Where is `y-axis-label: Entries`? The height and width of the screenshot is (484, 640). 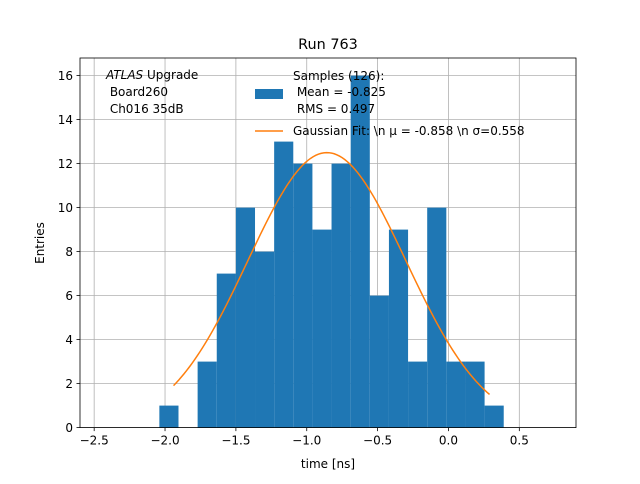 y-axis-label: Entries is located at coordinates (40, 243).